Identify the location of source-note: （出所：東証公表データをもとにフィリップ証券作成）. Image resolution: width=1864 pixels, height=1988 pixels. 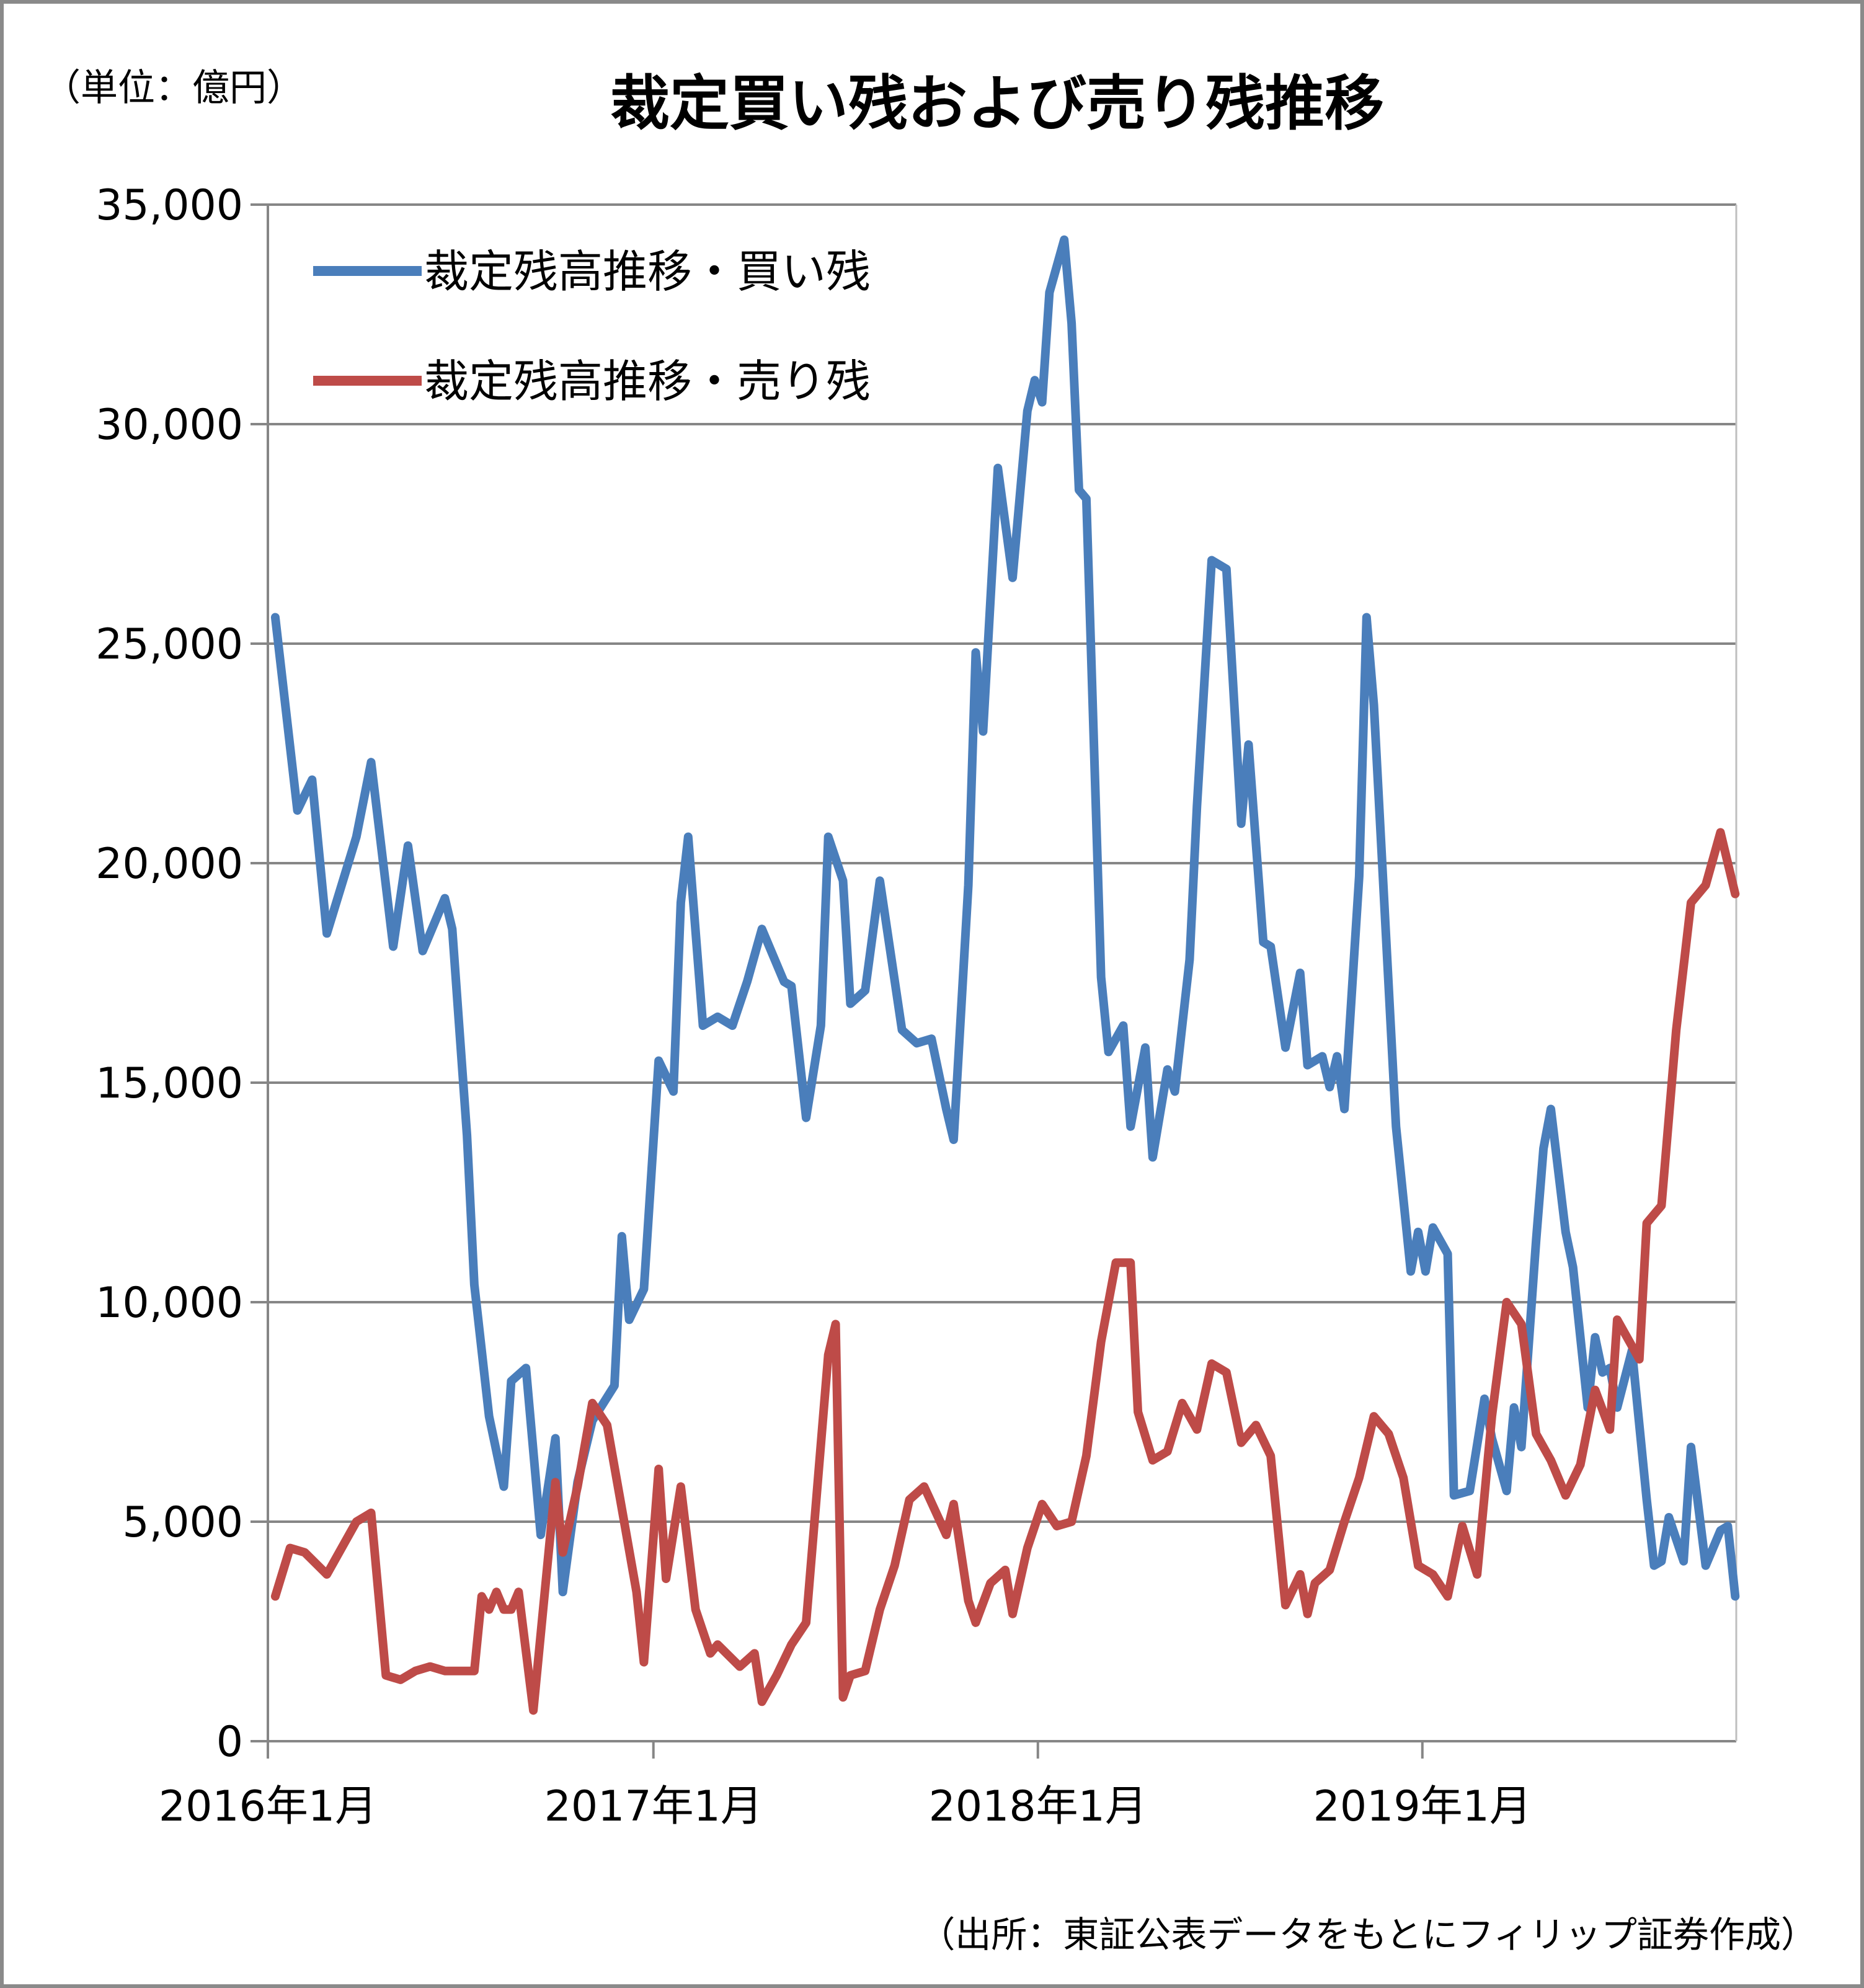
(1368, 1935).